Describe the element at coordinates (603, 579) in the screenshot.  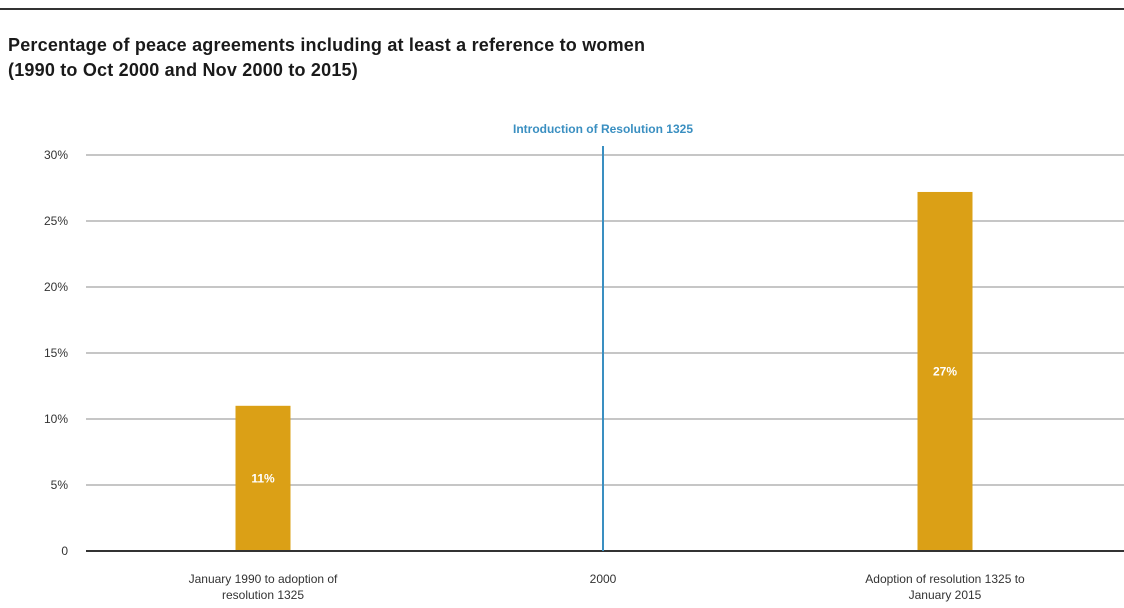
I see `x-category-label: 2000` at that location.